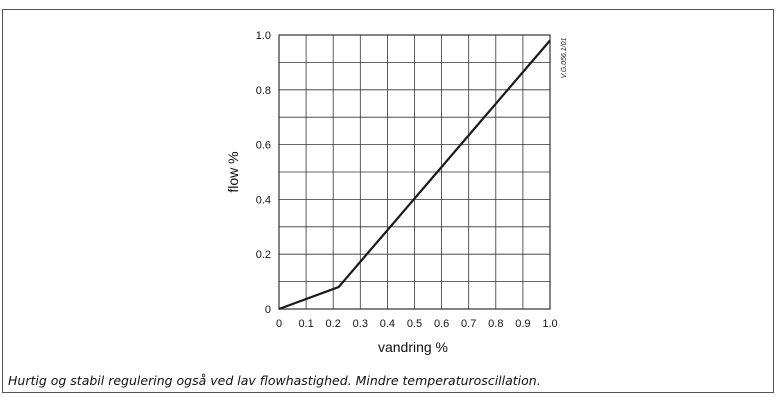 Image resolution: width=779 pixels, height=397 pixels. Describe the element at coordinates (263, 146) in the screenshot. I see `y-tick-label: 0.6` at that location.